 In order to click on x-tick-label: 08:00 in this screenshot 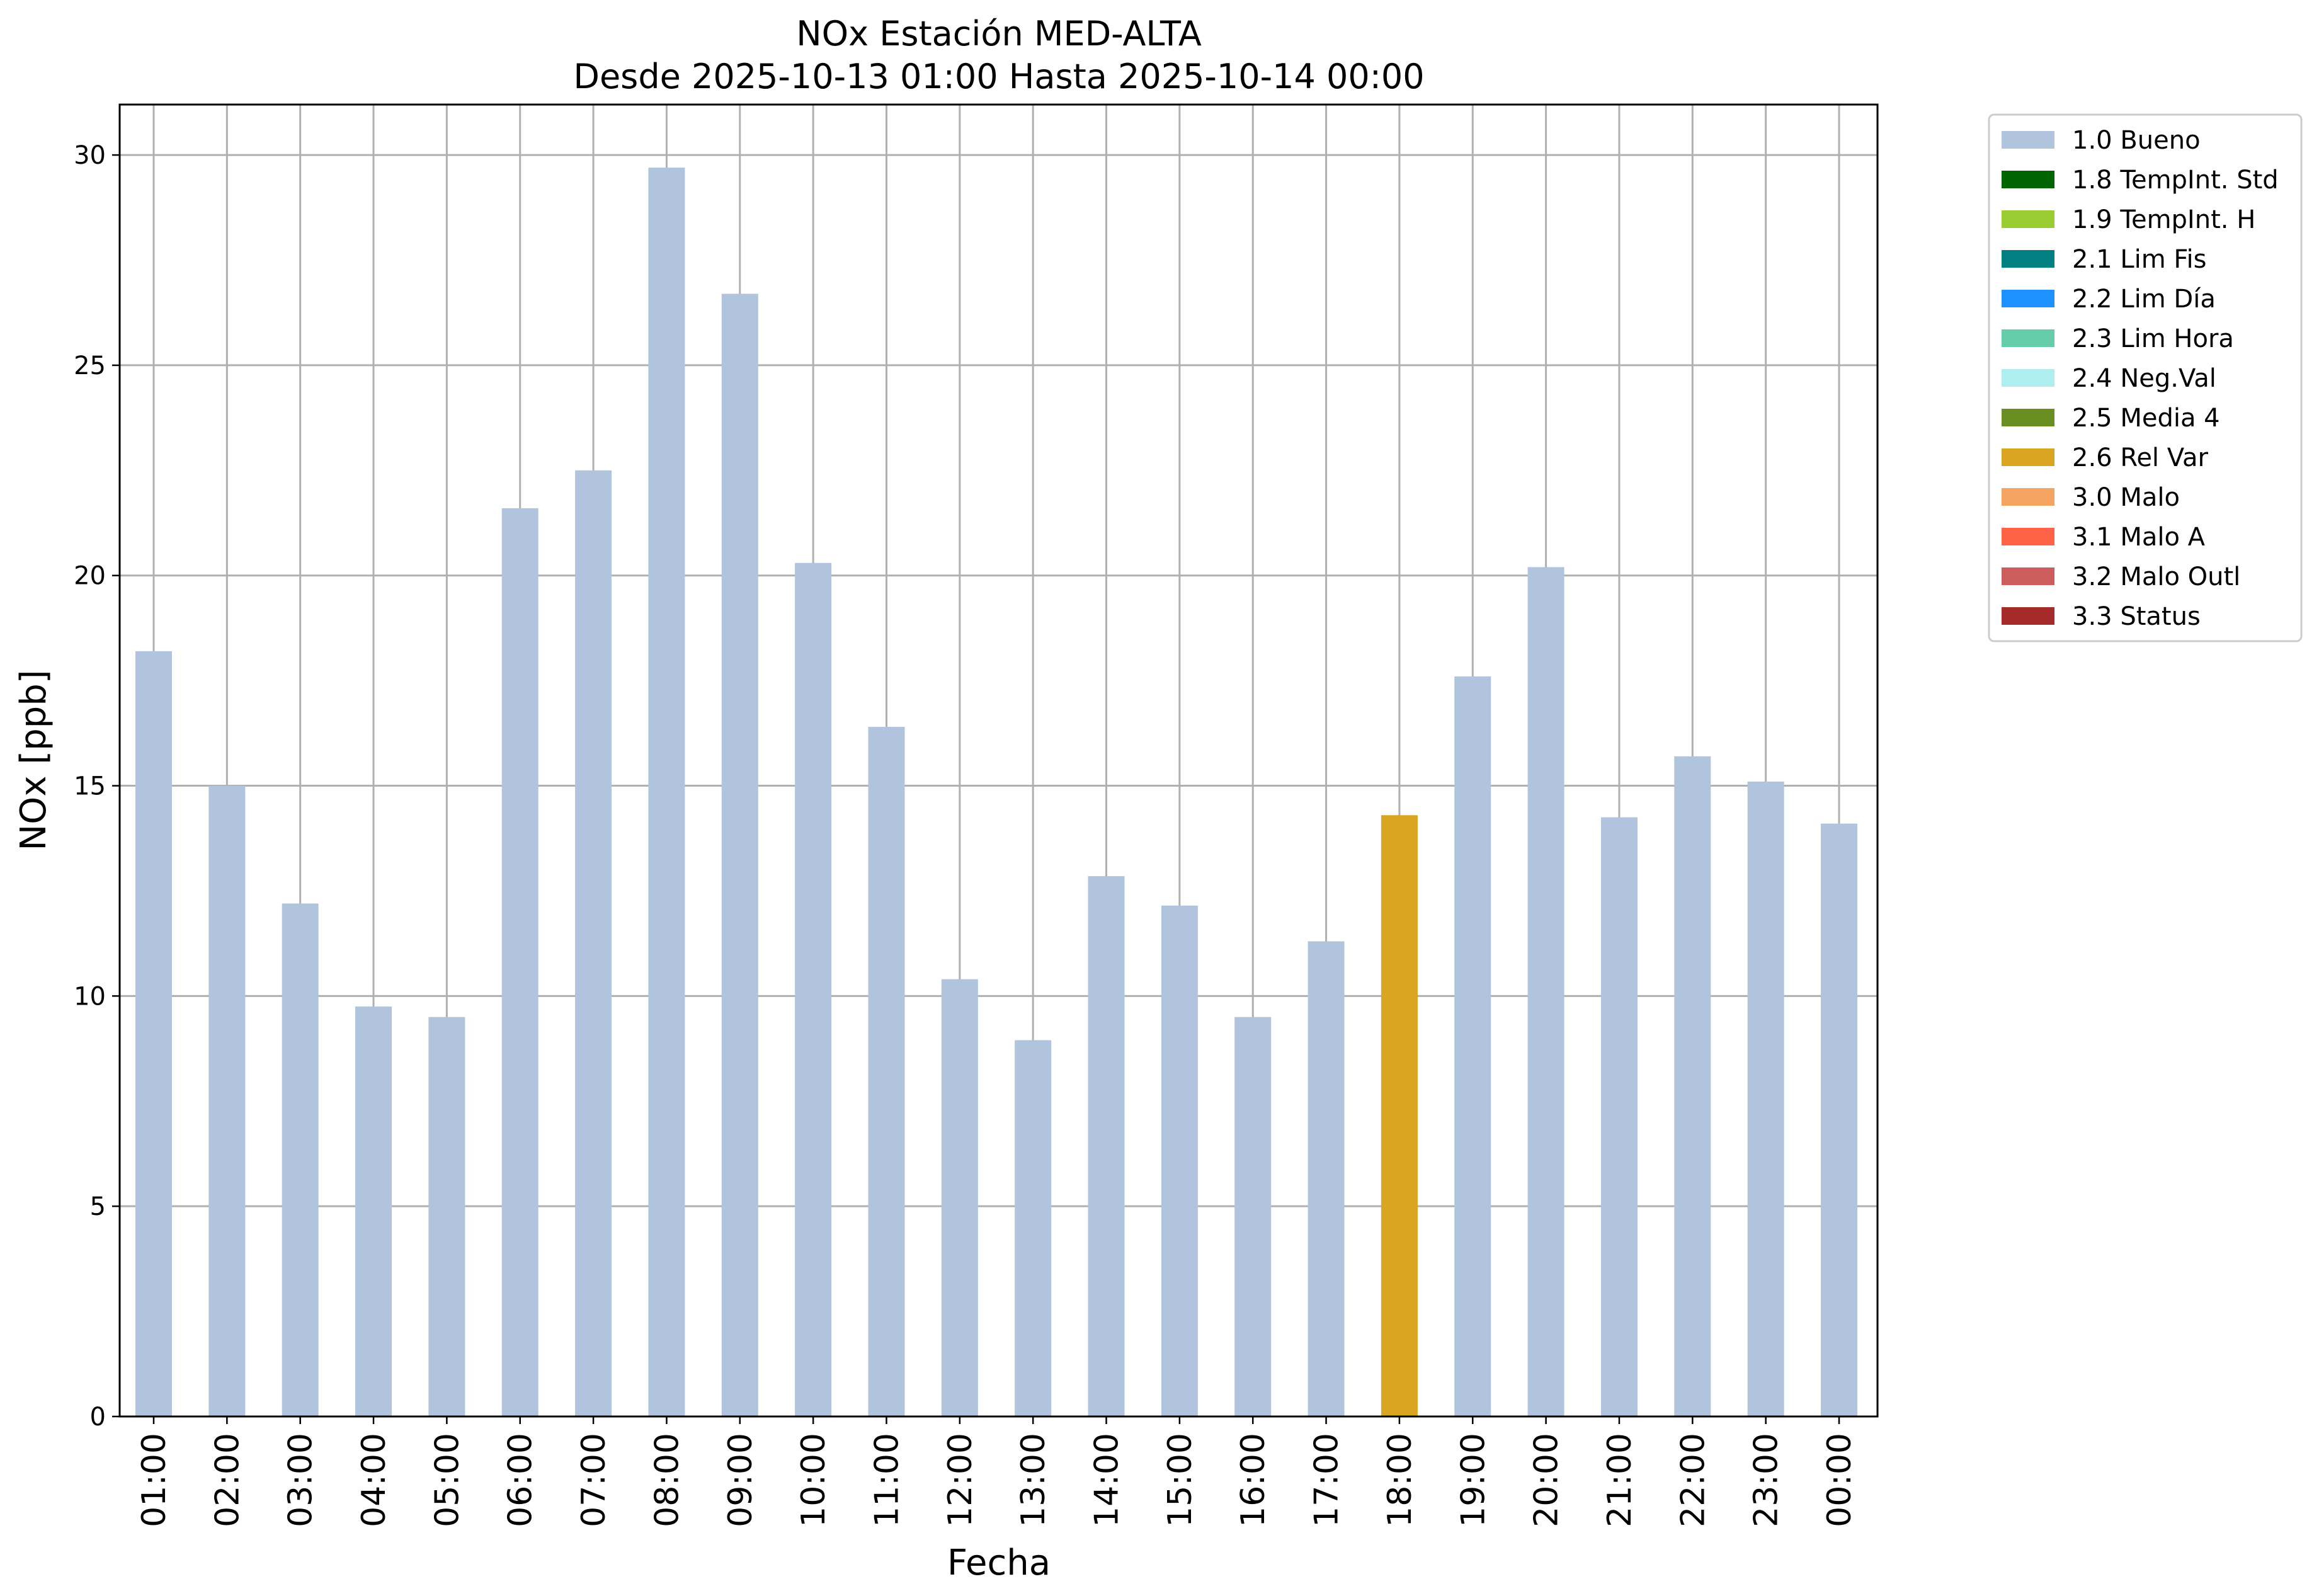, I will do `click(667, 1480)`.